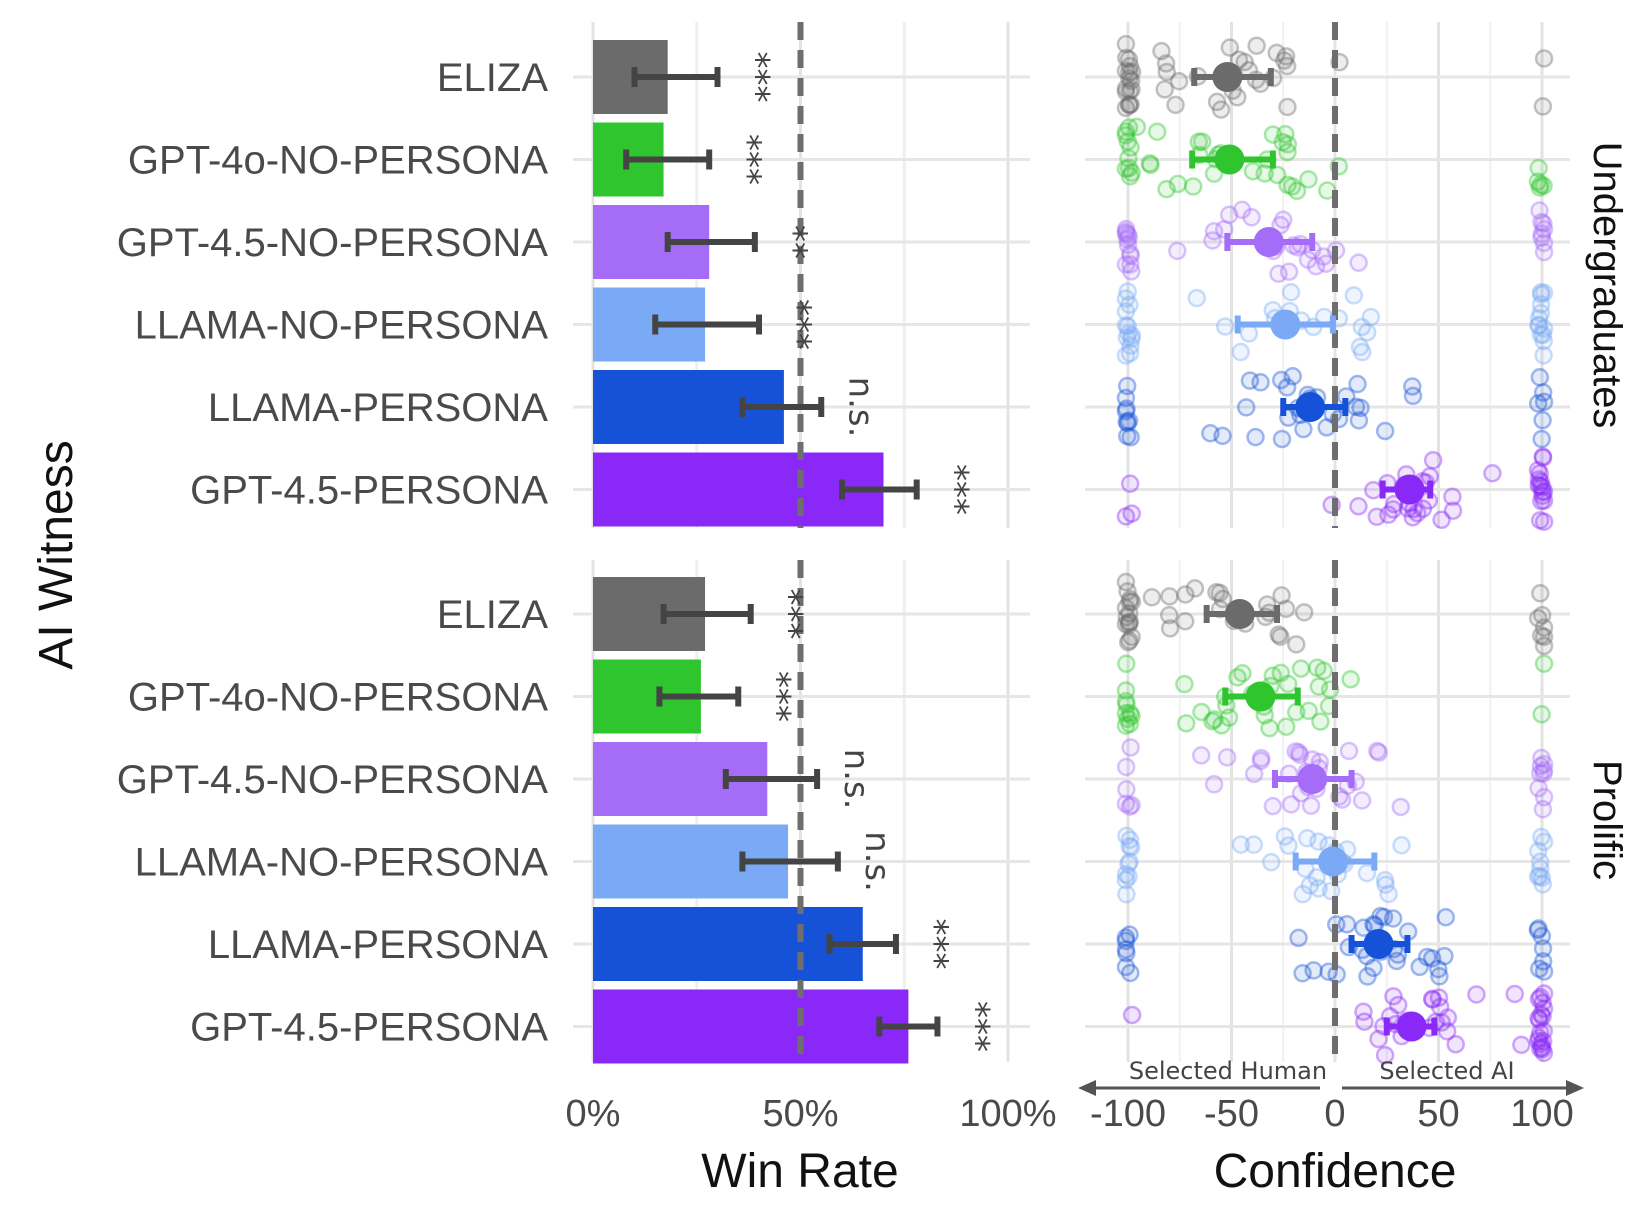 The height and width of the screenshot is (1208, 1640). What do you see at coordinates (800, 1114) in the screenshot?
I see `x-tick-label: 50%` at bounding box center [800, 1114].